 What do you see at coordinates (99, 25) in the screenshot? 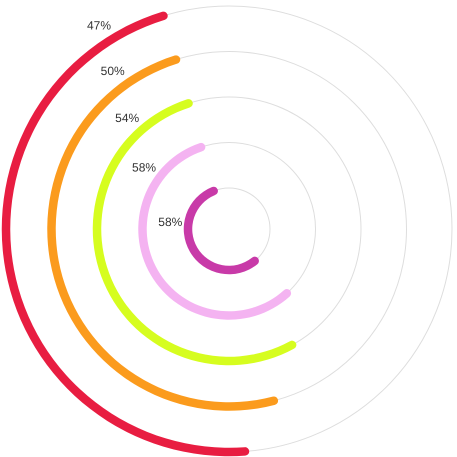
I see `data-label: 47%` at bounding box center [99, 25].